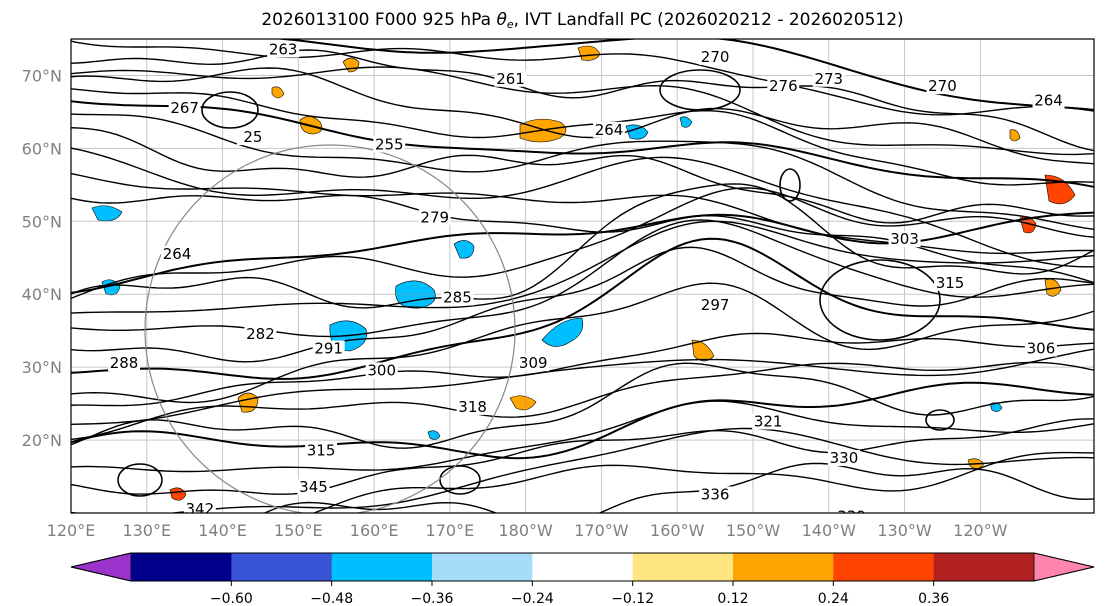 The image size is (1105, 606). Describe the element at coordinates (177, 254) in the screenshot. I see `contour-label: 264` at that location.